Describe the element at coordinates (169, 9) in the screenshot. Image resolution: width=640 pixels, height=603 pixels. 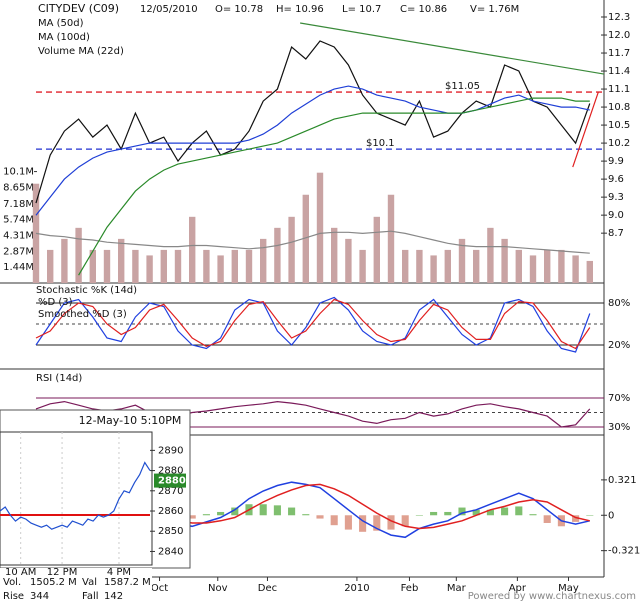
I see `date: 12/05/2010` at that location.